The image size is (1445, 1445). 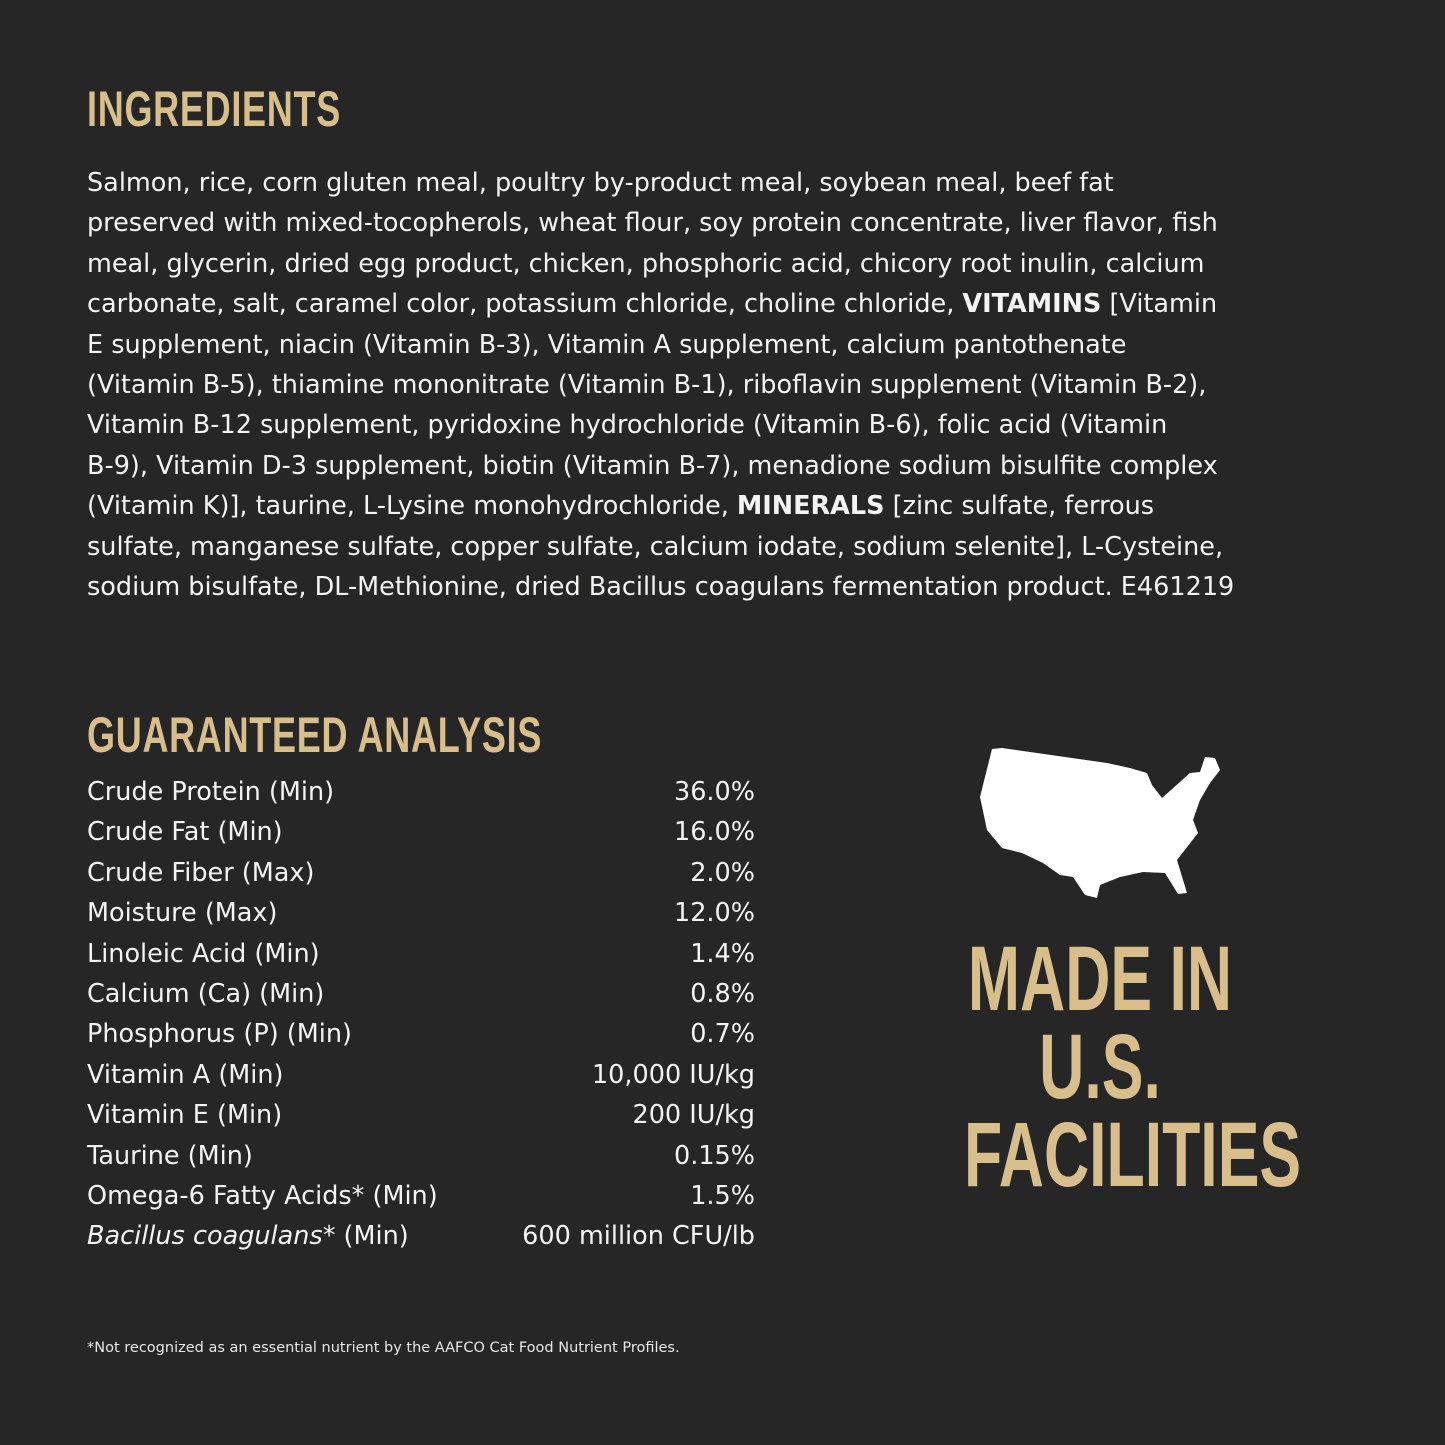 What do you see at coordinates (722, 1034) in the screenshot?
I see `nutrient-value: 0.7%` at bounding box center [722, 1034].